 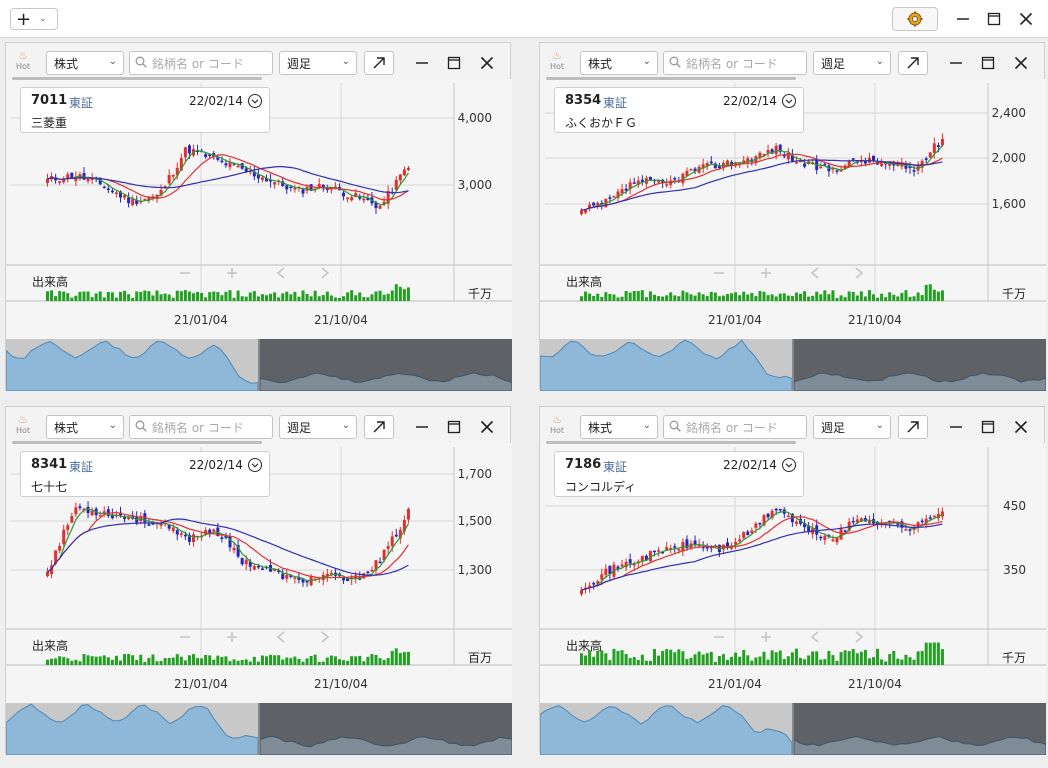 What do you see at coordinates (228, 292) in the screenshot?
I see `volume-bars` at bounding box center [228, 292].